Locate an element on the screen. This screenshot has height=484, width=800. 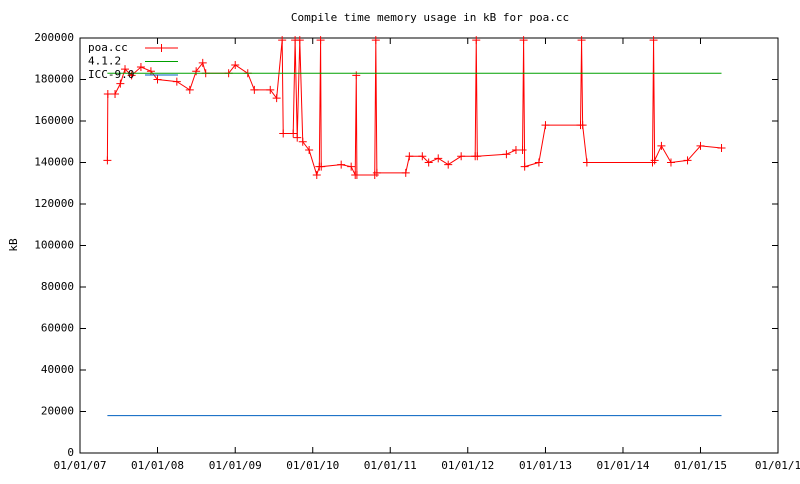
y-tick-label: 80000 is located at coordinates (57, 286).